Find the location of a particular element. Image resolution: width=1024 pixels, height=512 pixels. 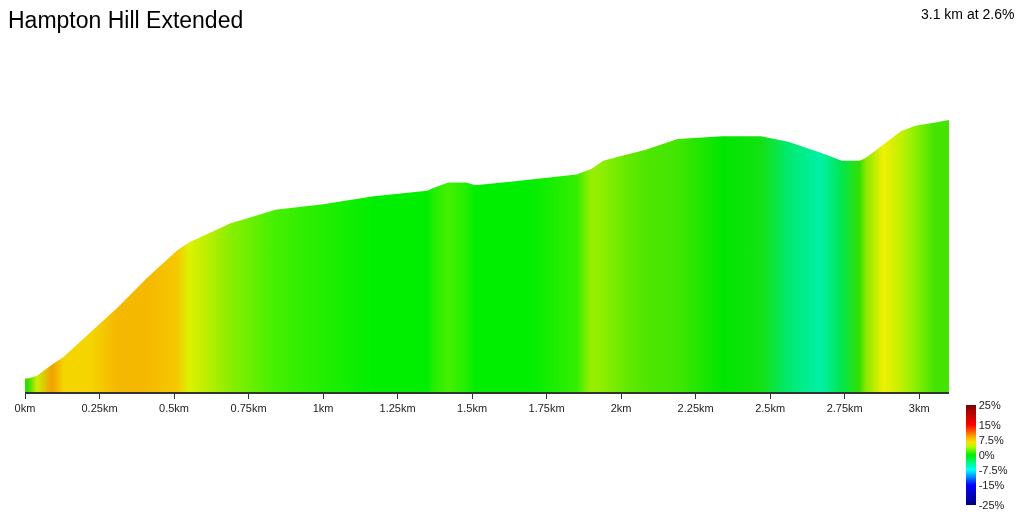

color-bar-label: 15% is located at coordinates (989, 424).